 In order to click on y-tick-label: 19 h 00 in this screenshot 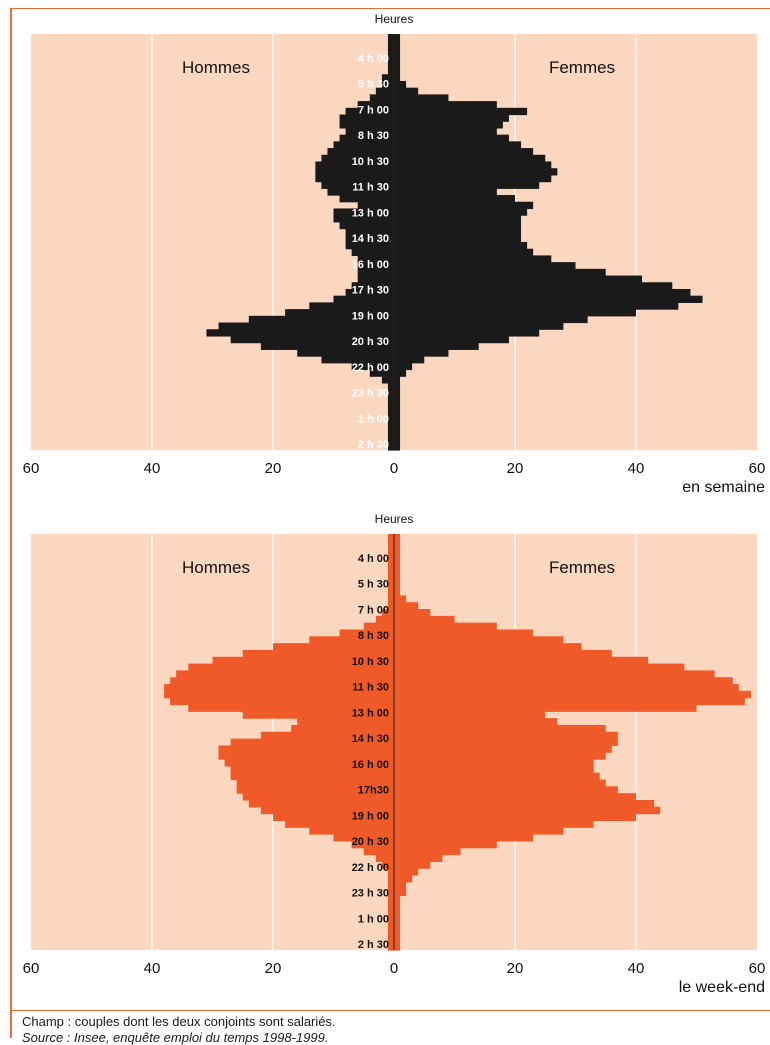, I will do `click(370, 816)`.